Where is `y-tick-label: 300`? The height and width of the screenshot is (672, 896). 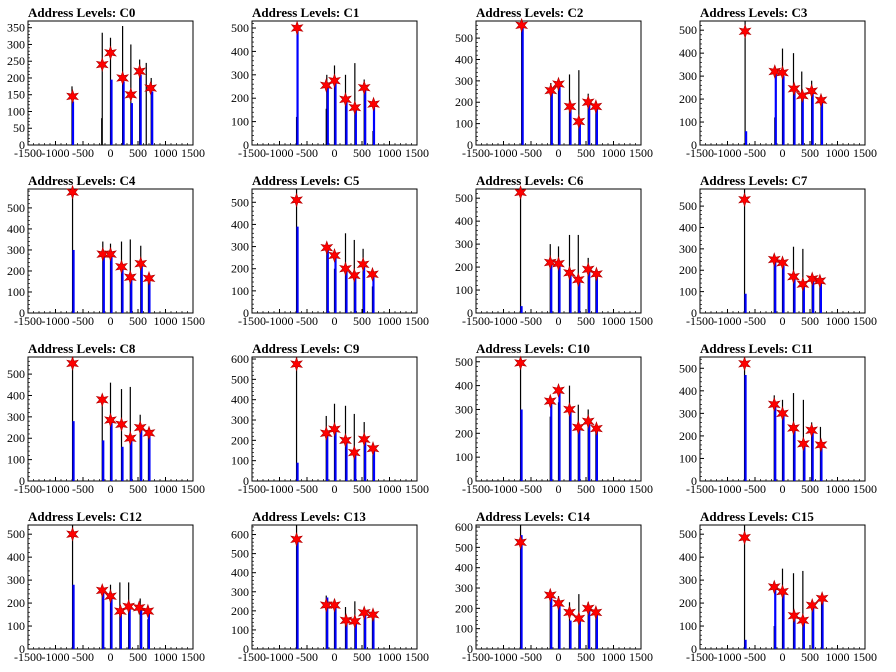 y-tick-label: 300 is located at coordinates (16, 580).